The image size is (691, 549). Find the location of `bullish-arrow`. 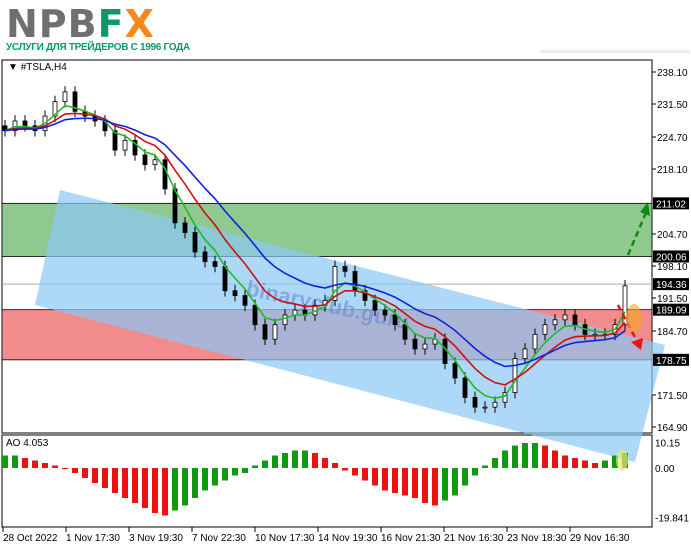

bullish-arrow is located at coordinates (638, 231).